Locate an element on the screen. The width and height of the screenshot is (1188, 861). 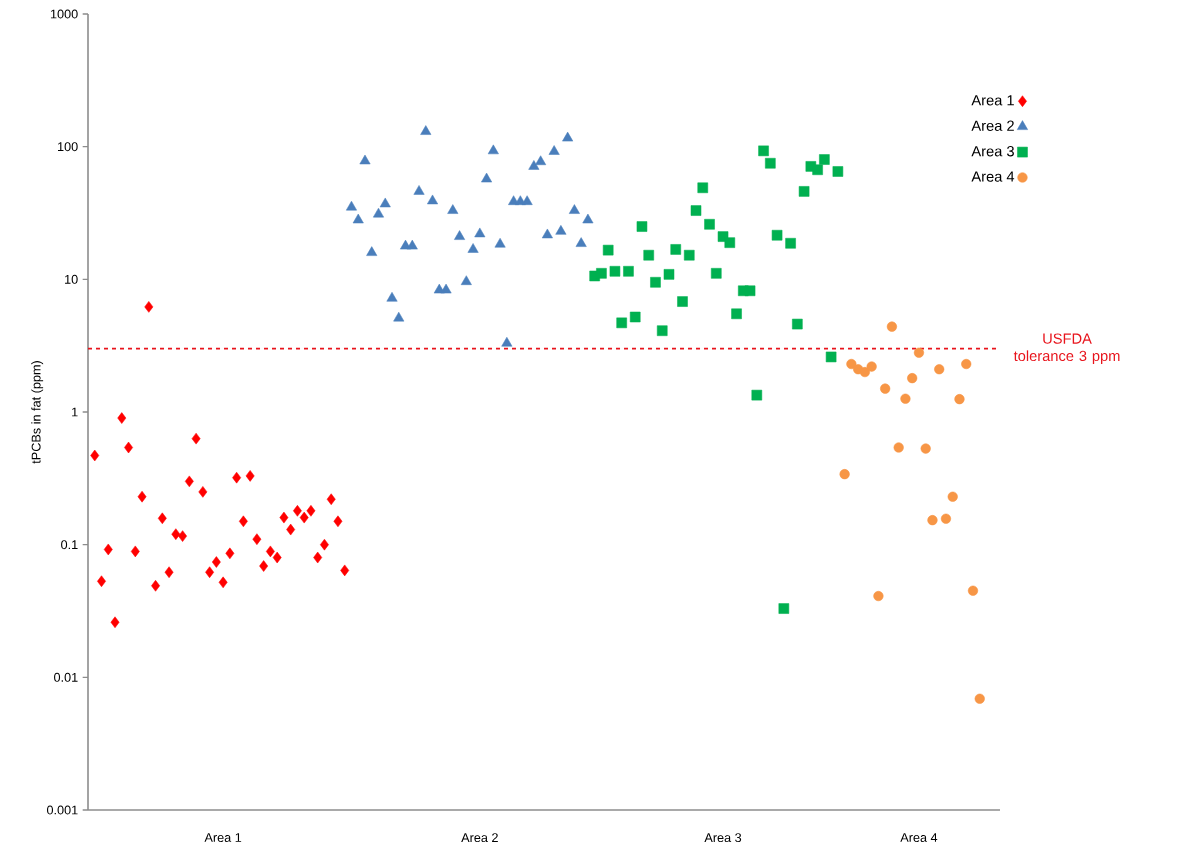
legend-label: Area 3 is located at coordinates (992, 151).